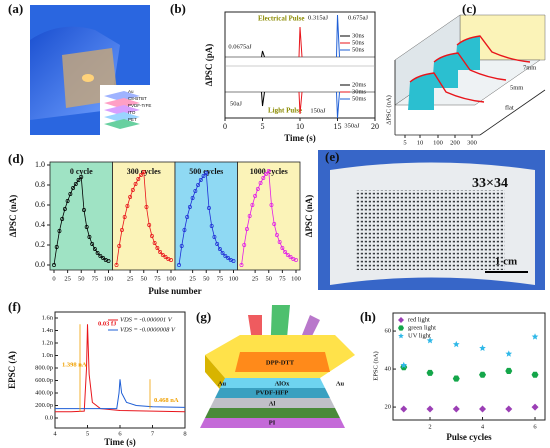 This screenshot has height=448, width=550. Describe the element at coordinates (269, 216) in the screenshot. I see `subpanel-bg` at that location.